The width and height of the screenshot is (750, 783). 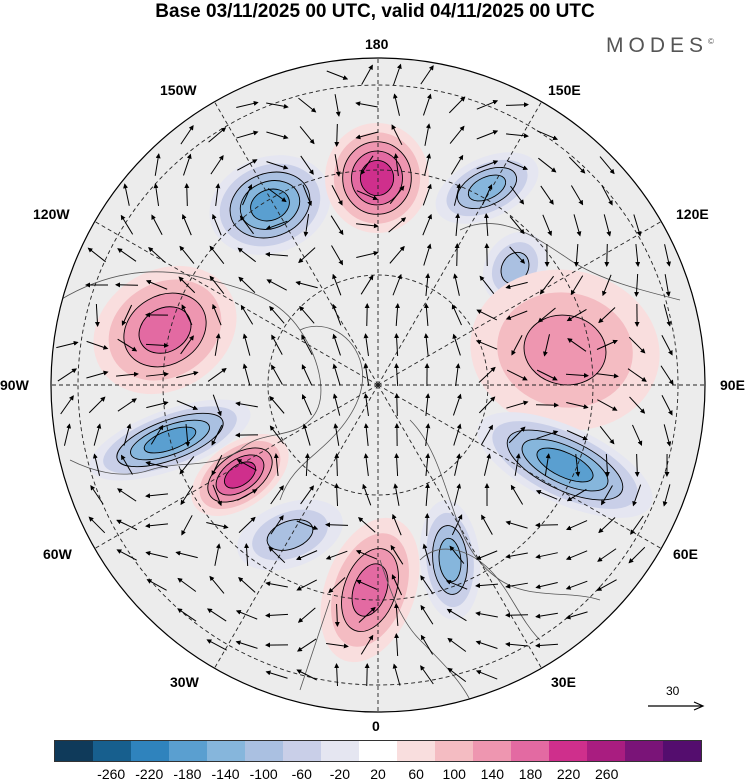 What do you see at coordinates (370, 590) in the screenshot?
I see `anomaly-pos-scandinavia` at bounding box center [370, 590].